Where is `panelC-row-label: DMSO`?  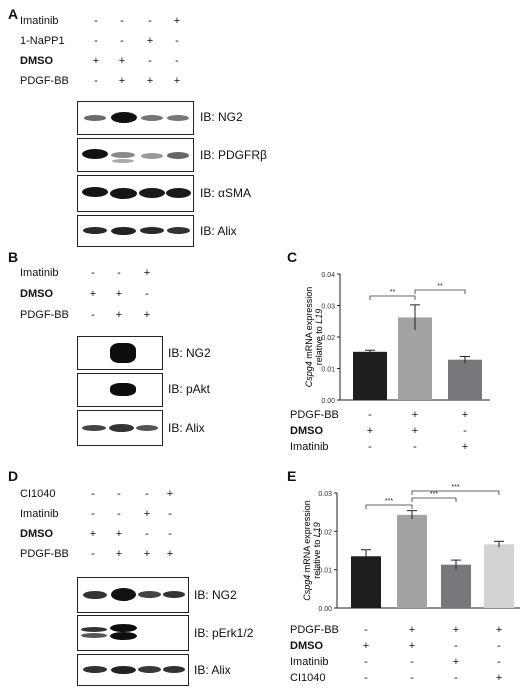 panelC-row-label: DMSO is located at coordinates (306, 431).